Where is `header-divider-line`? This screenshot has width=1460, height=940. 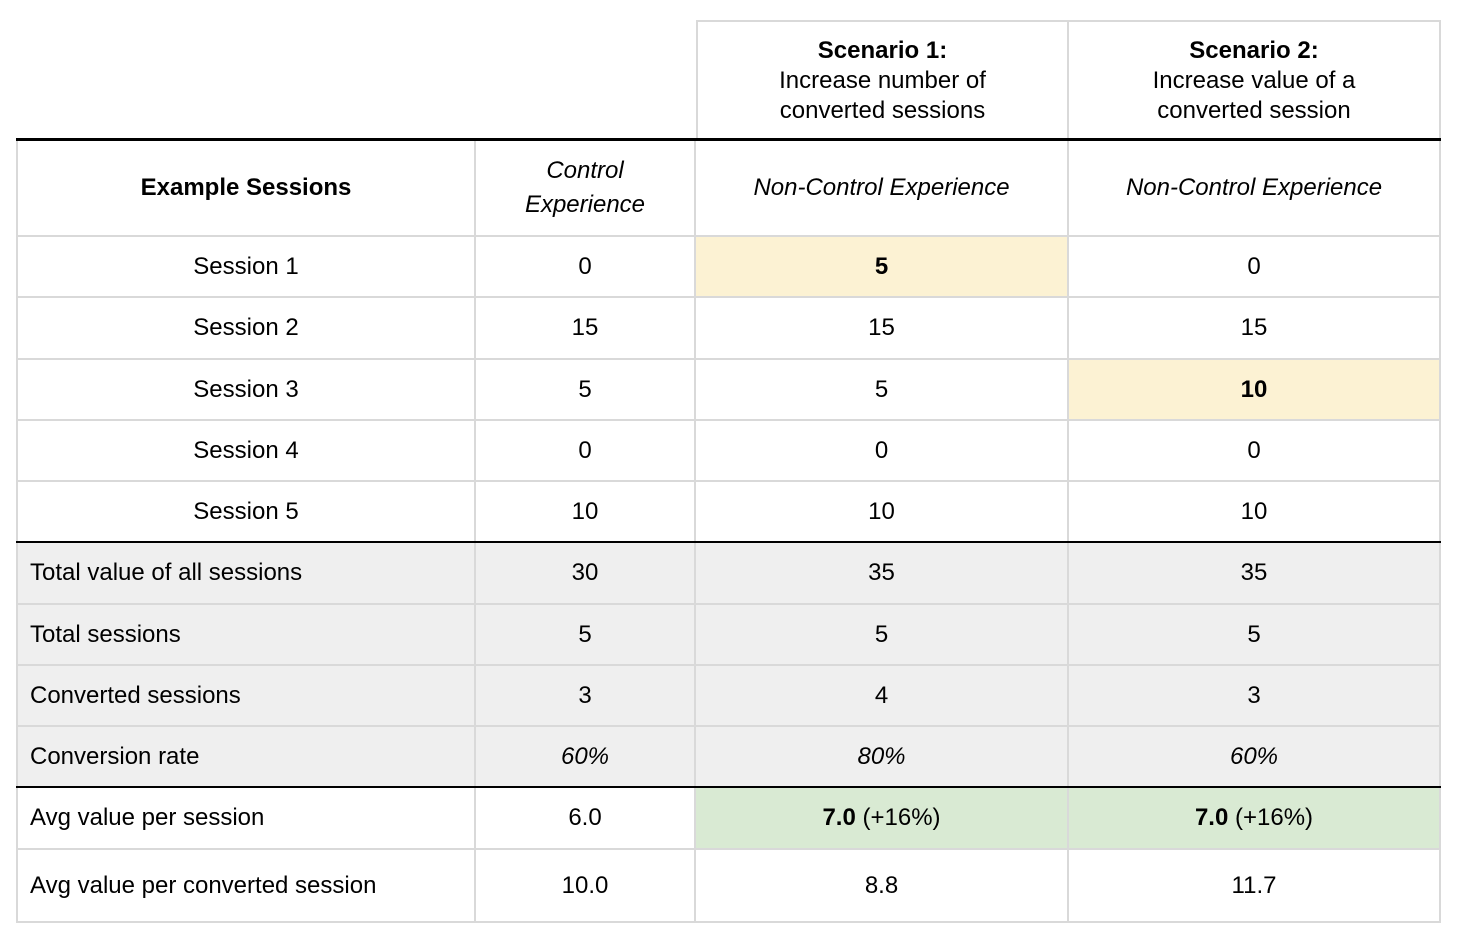 header-divider-line is located at coordinates (728, 139).